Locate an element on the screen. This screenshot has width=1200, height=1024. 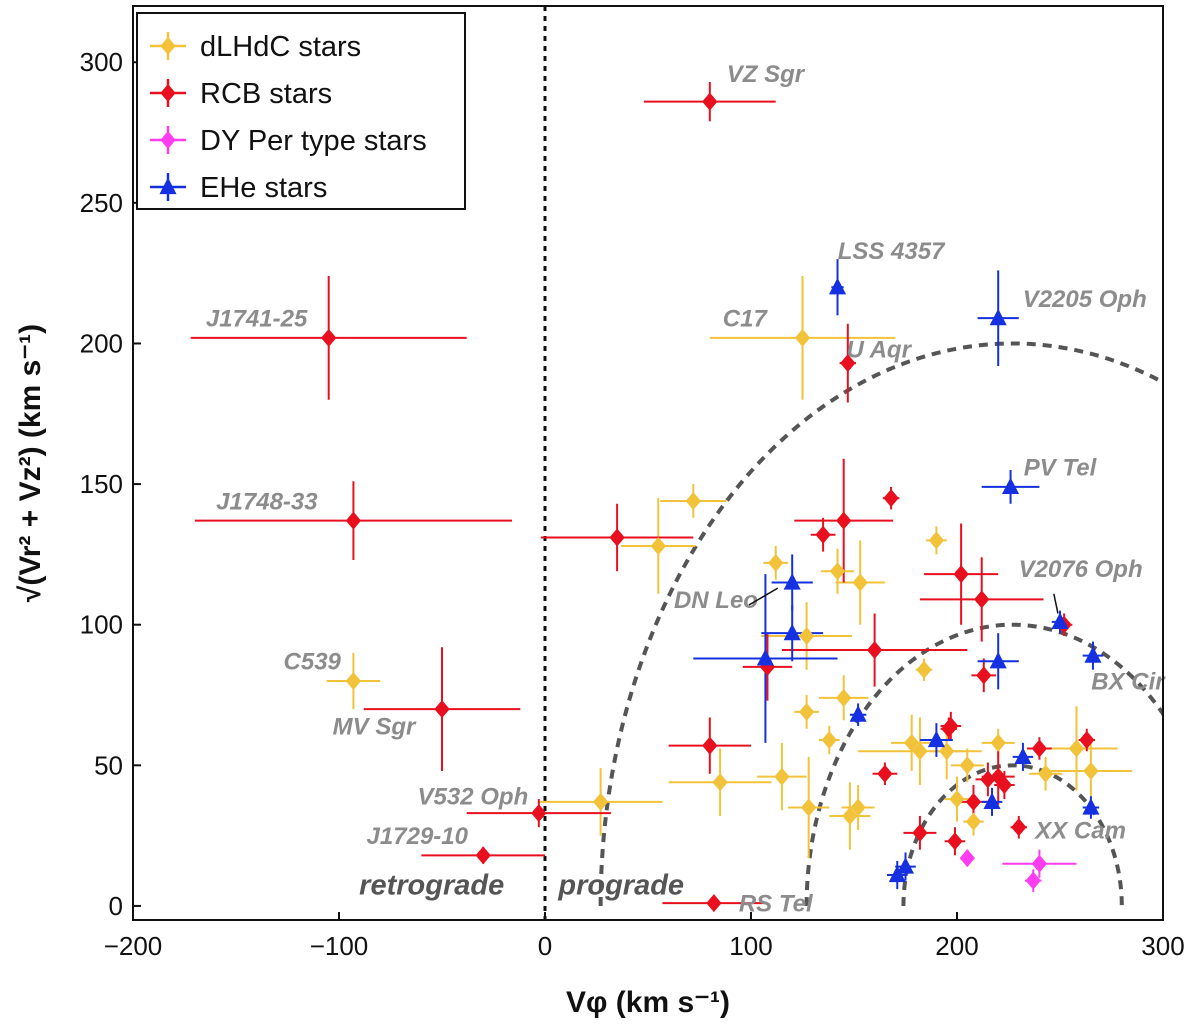
x-tick-label: 200 is located at coordinates (956, 946).